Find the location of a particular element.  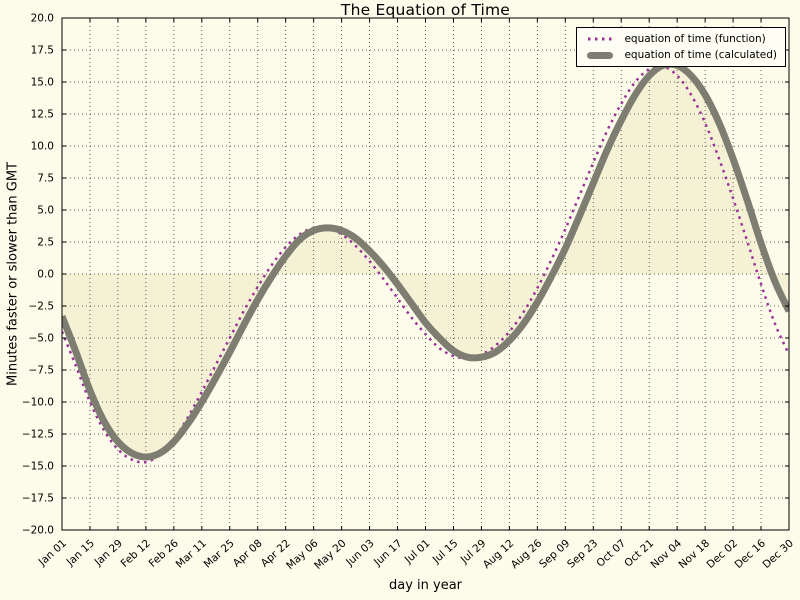

x-axis-label: day in year is located at coordinates (425, 585).